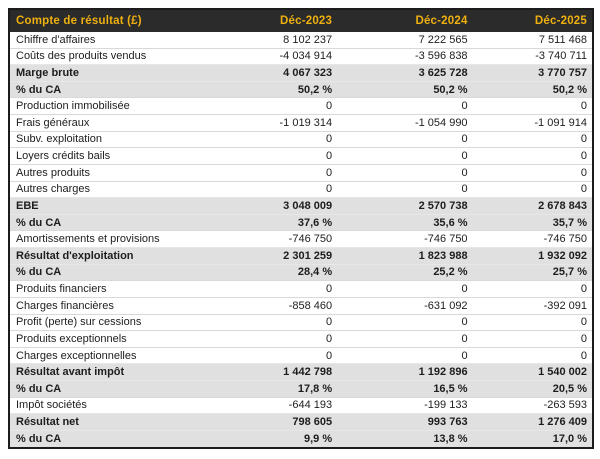 The image size is (600, 459). What do you see at coordinates (443, 39) in the screenshot?
I see `cell-value: 7 222 565` at bounding box center [443, 39].